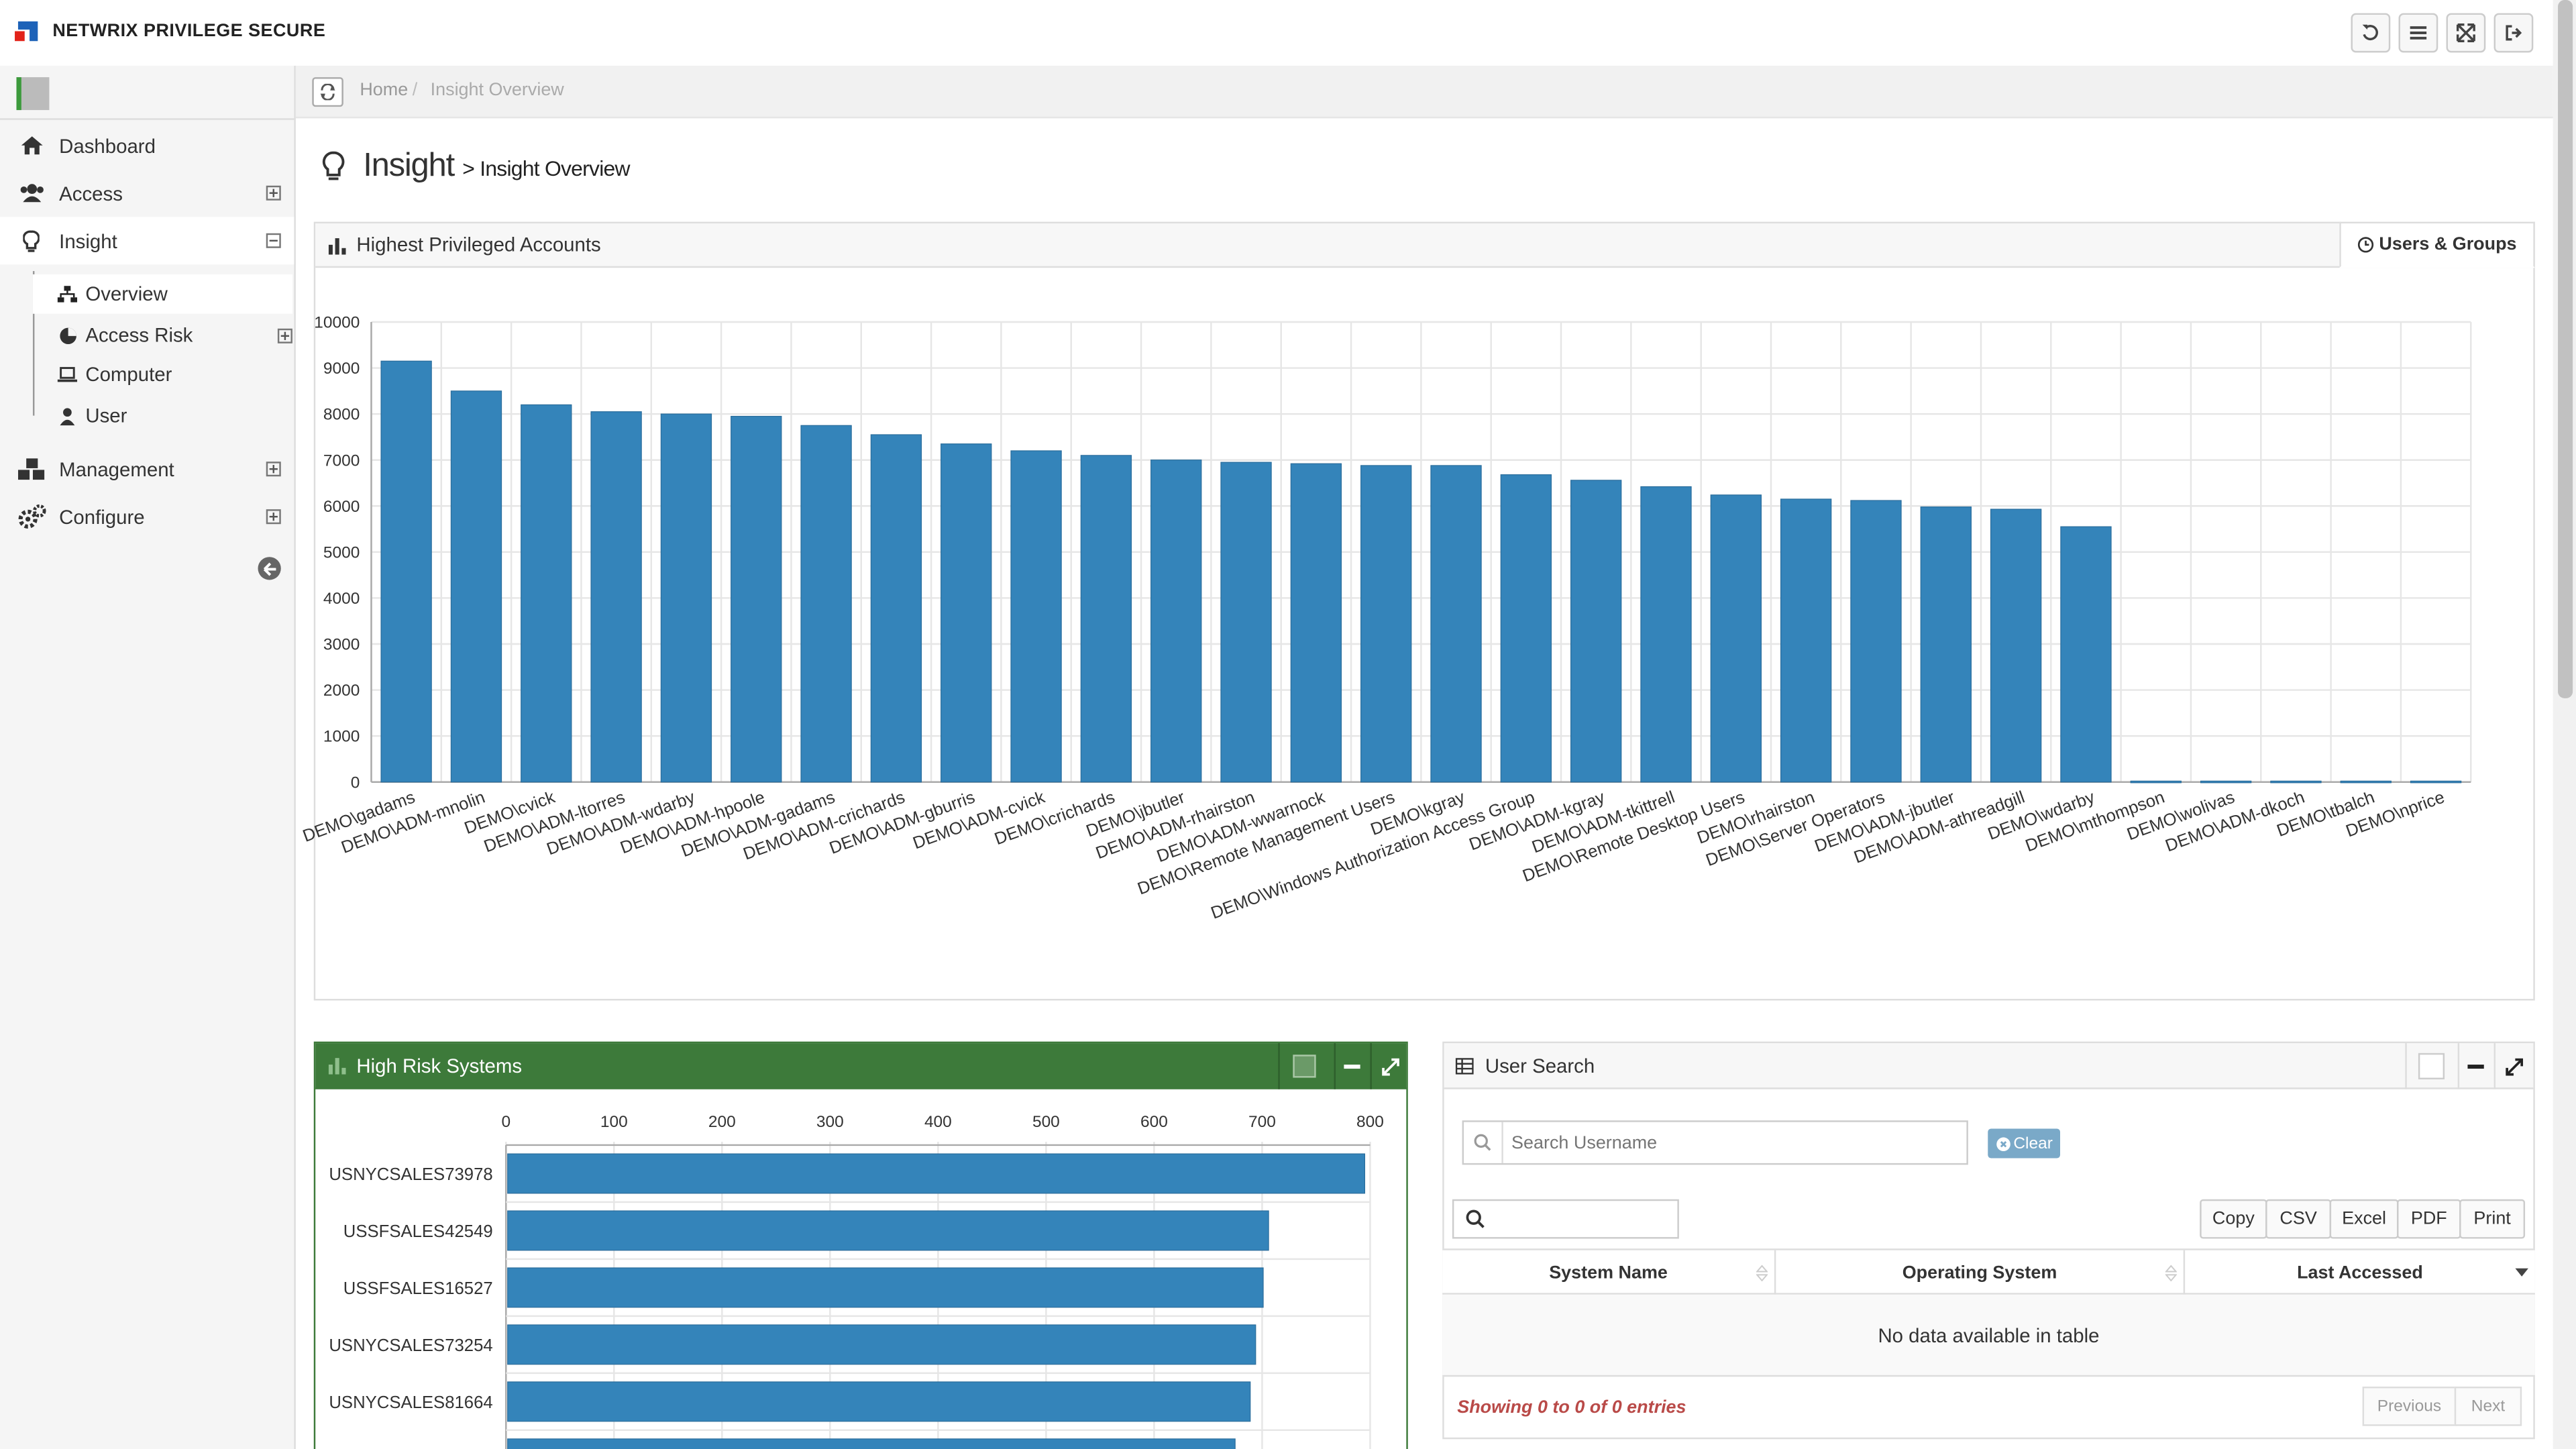 This screenshot has height=1449, width=2576. Describe the element at coordinates (107, 145) in the screenshot. I see `sidebar-item-label: Dashboard` at that location.